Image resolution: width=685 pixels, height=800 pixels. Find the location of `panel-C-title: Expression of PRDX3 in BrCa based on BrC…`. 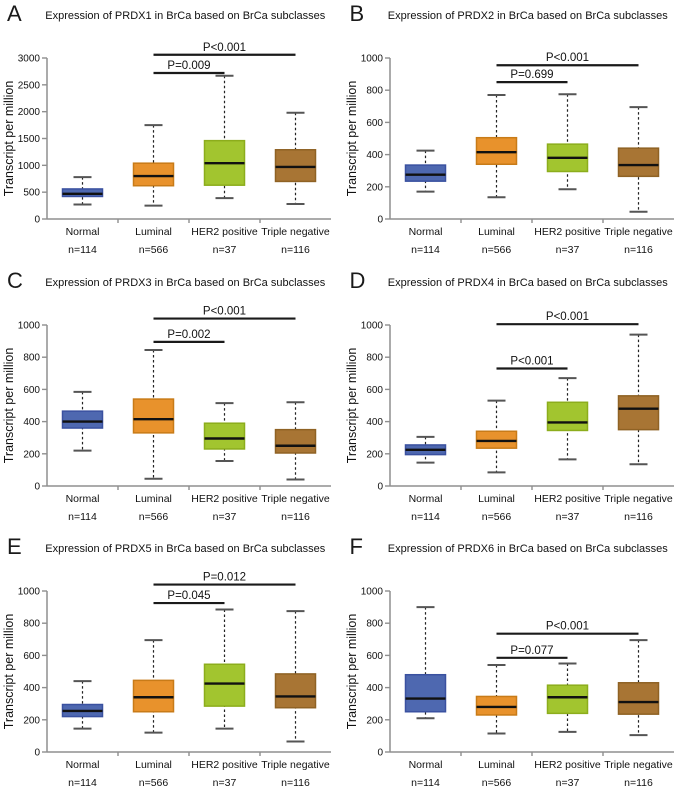

panel-C-title: Expression of PRDX3 in BrCa based on BrC… is located at coordinates (185, 282).